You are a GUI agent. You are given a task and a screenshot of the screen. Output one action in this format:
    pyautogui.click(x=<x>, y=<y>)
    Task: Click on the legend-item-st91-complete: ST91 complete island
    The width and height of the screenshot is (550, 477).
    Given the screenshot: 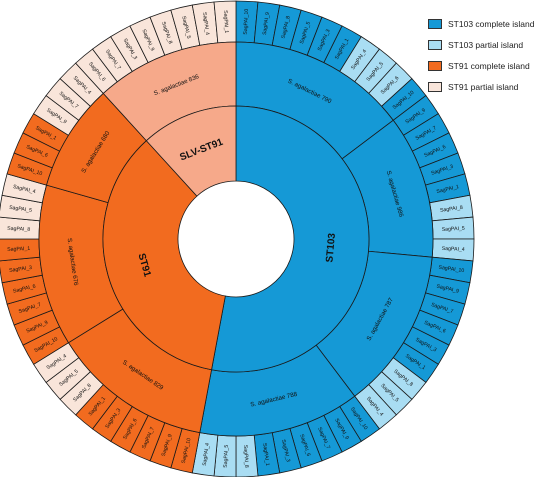 What is the action you would take?
    pyautogui.click(x=481, y=66)
    